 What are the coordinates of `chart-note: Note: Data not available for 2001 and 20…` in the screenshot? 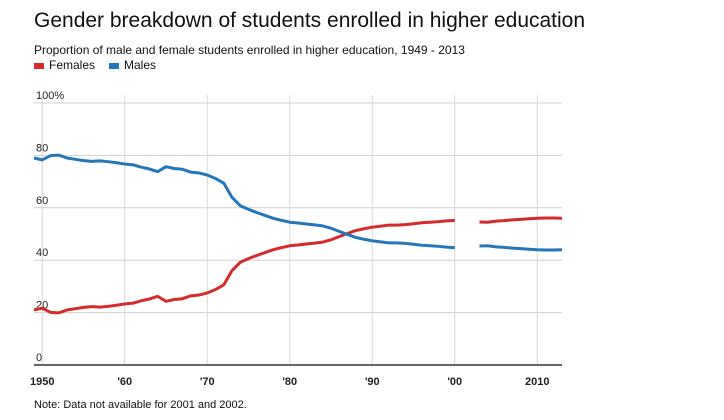 It's located at (140, 405).